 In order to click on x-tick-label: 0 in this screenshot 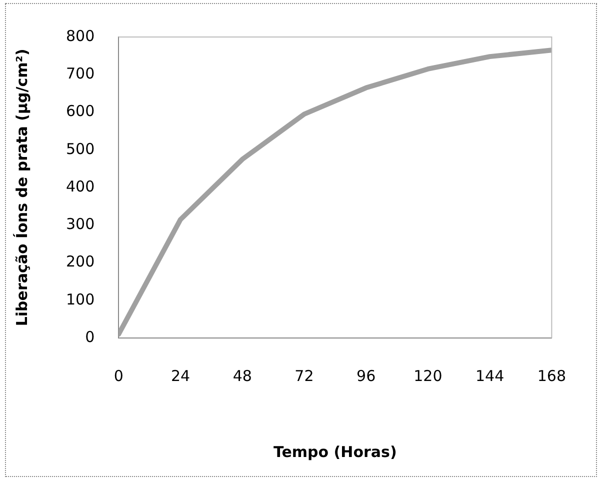, I will do `click(119, 375)`.